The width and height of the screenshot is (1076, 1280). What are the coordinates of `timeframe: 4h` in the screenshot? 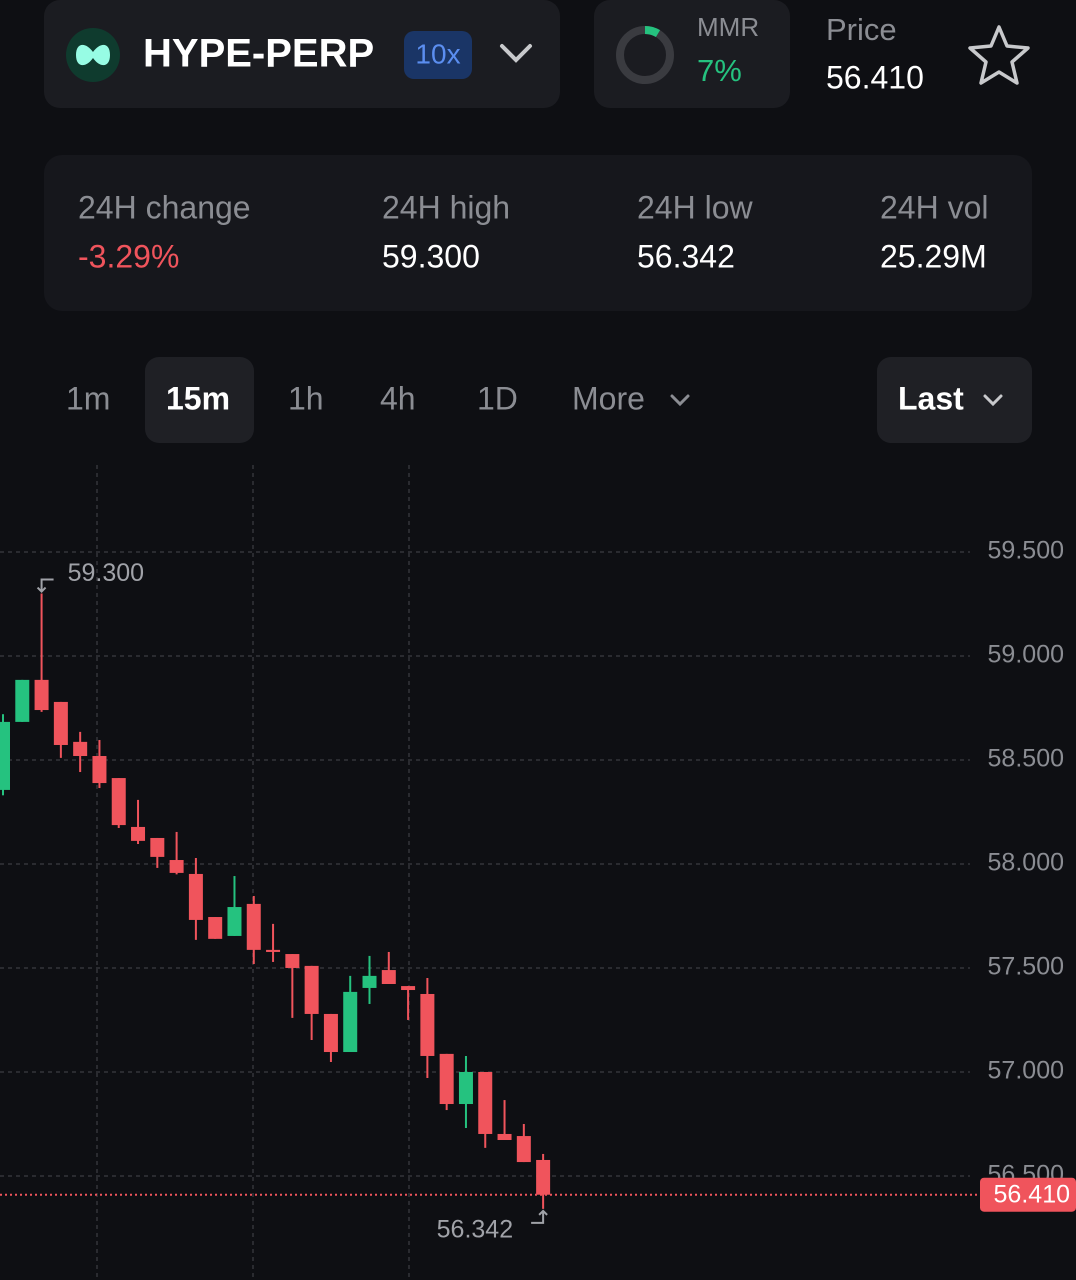 It's located at (398, 398).